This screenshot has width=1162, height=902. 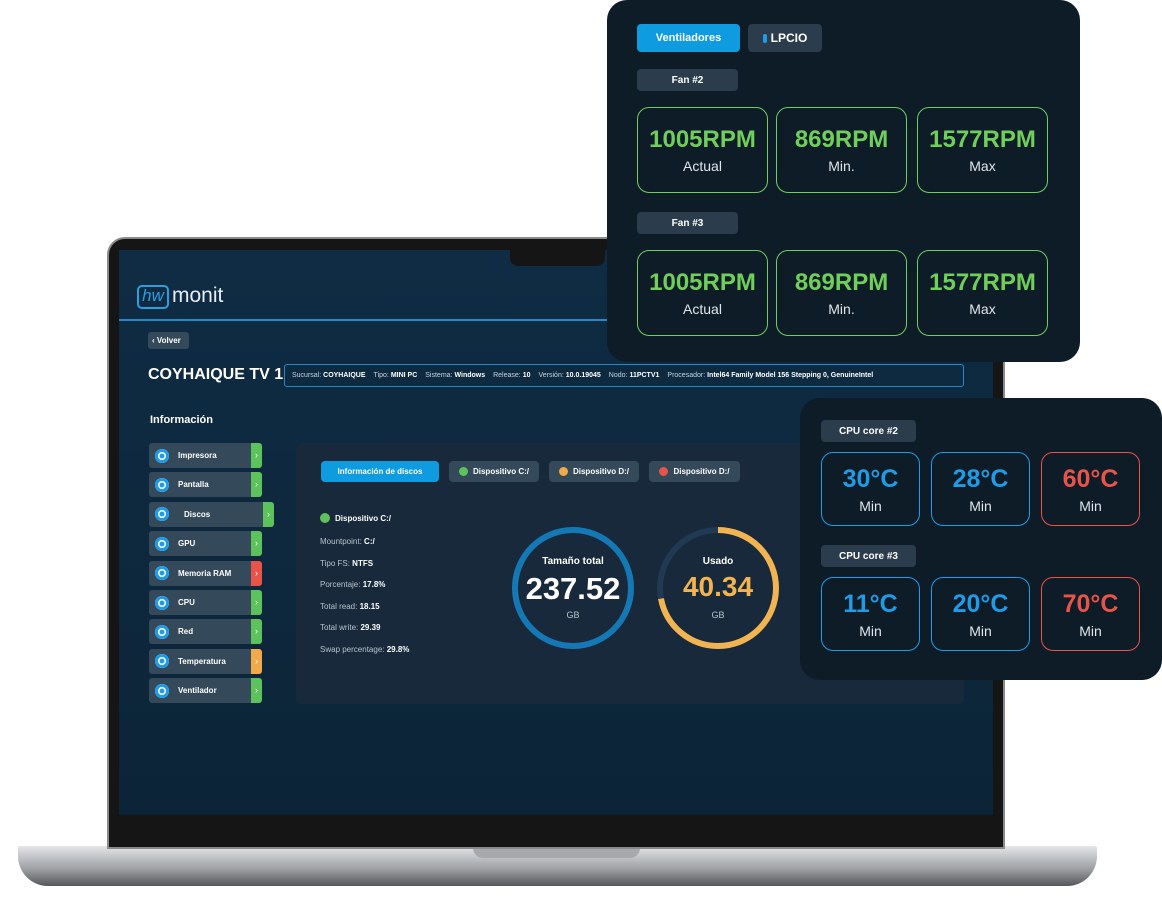 I want to click on field-value: C:/, so click(x=369, y=541).